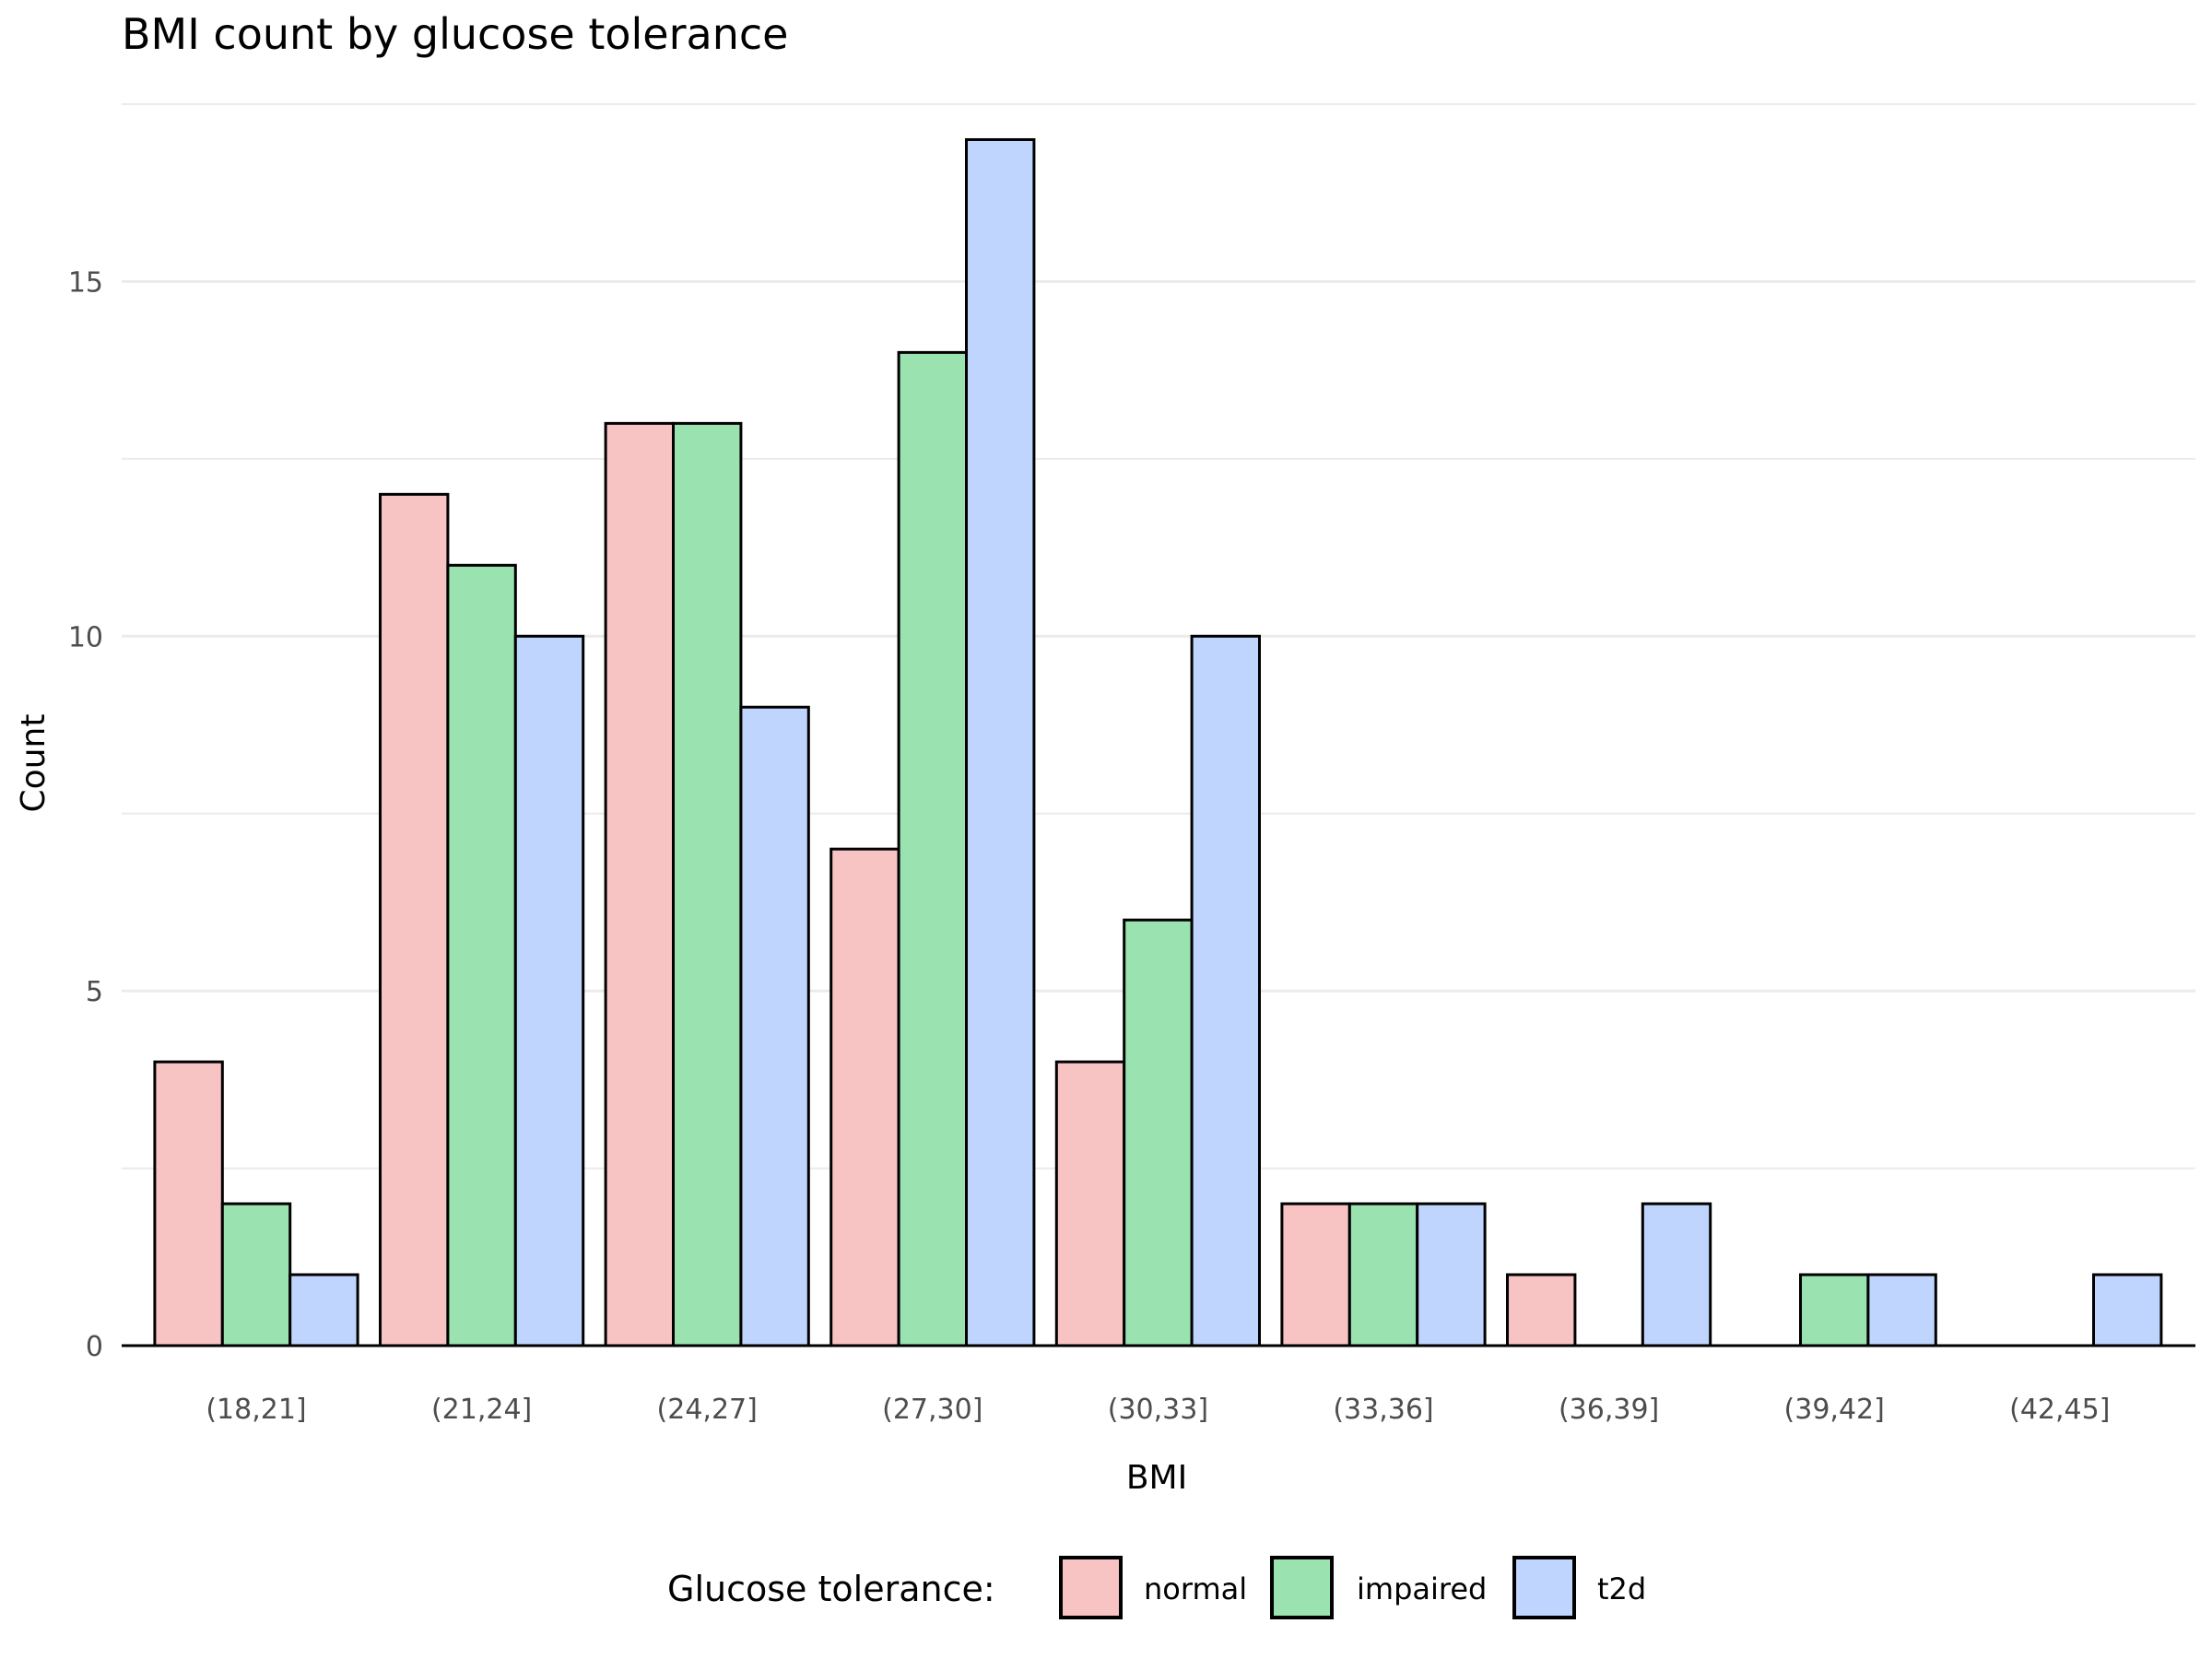  Describe the element at coordinates (1383, 1410) in the screenshot. I see `x-tick-label: (33,36]` at that location.